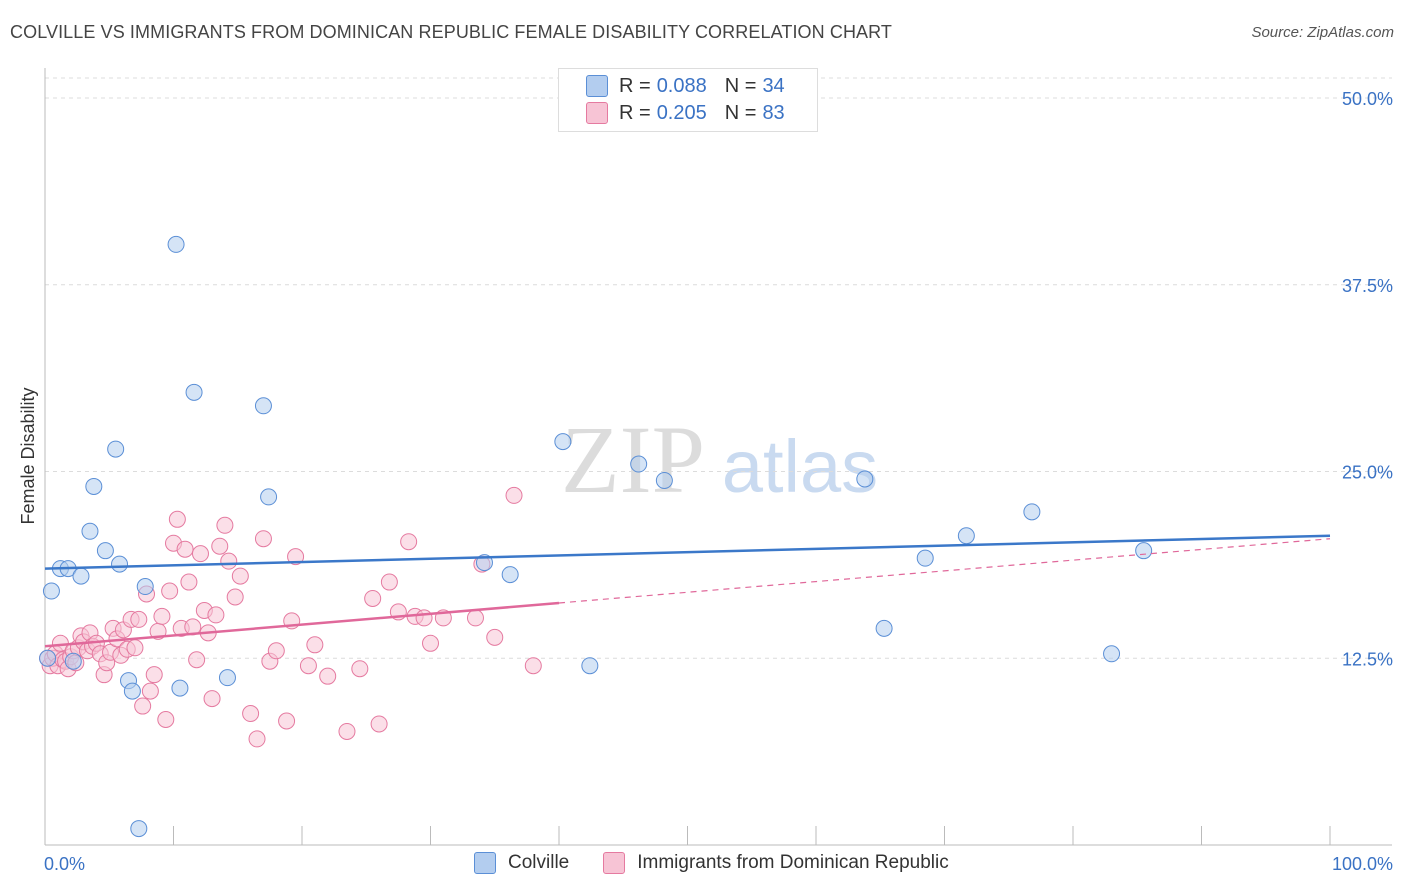 This screenshot has height=892, width=1406. What do you see at coordinates (64, 864) in the screenshot?
I see `x-tick-label-min: 0.0%` at bounding box center [64, 864].